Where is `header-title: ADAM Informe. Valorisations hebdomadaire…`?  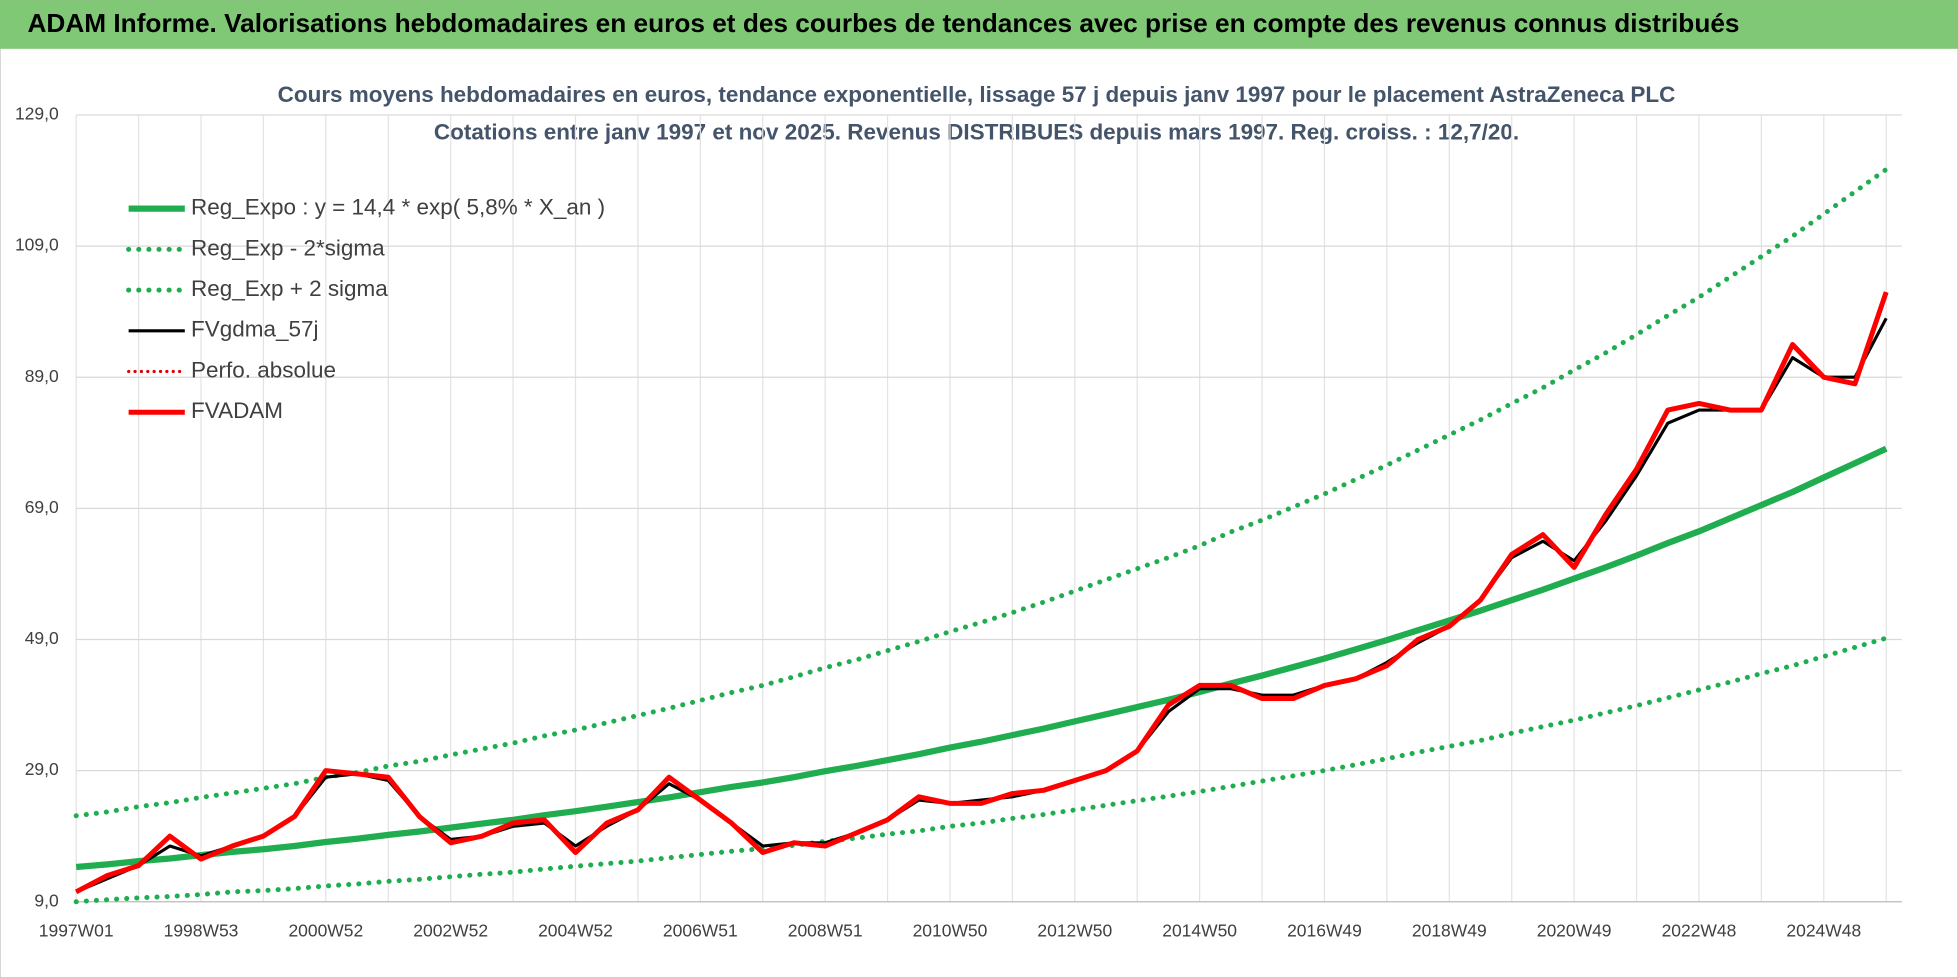
header-title: ADAM Informe. Valorisations hebdomadaire… is located at coordinates (883, 23).